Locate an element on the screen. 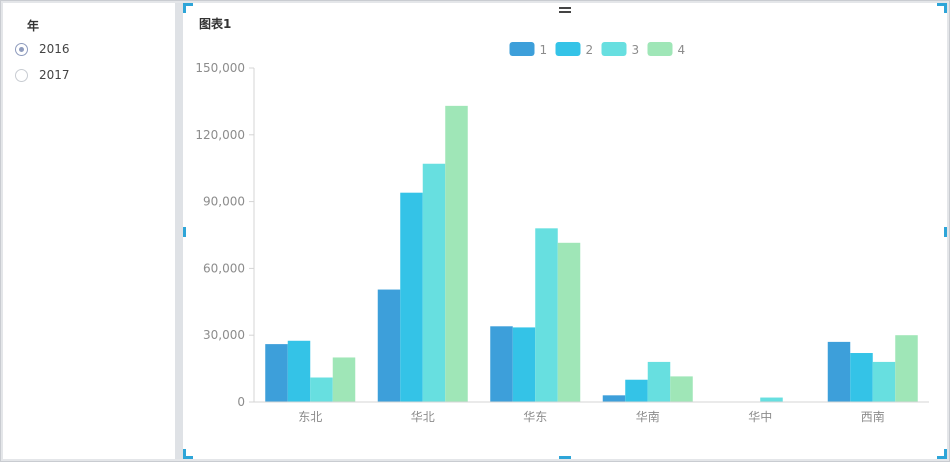 Image resolution: width=950 pixels, height=462 pixels. legend-label: 3 is located at coordinates (636, 50).